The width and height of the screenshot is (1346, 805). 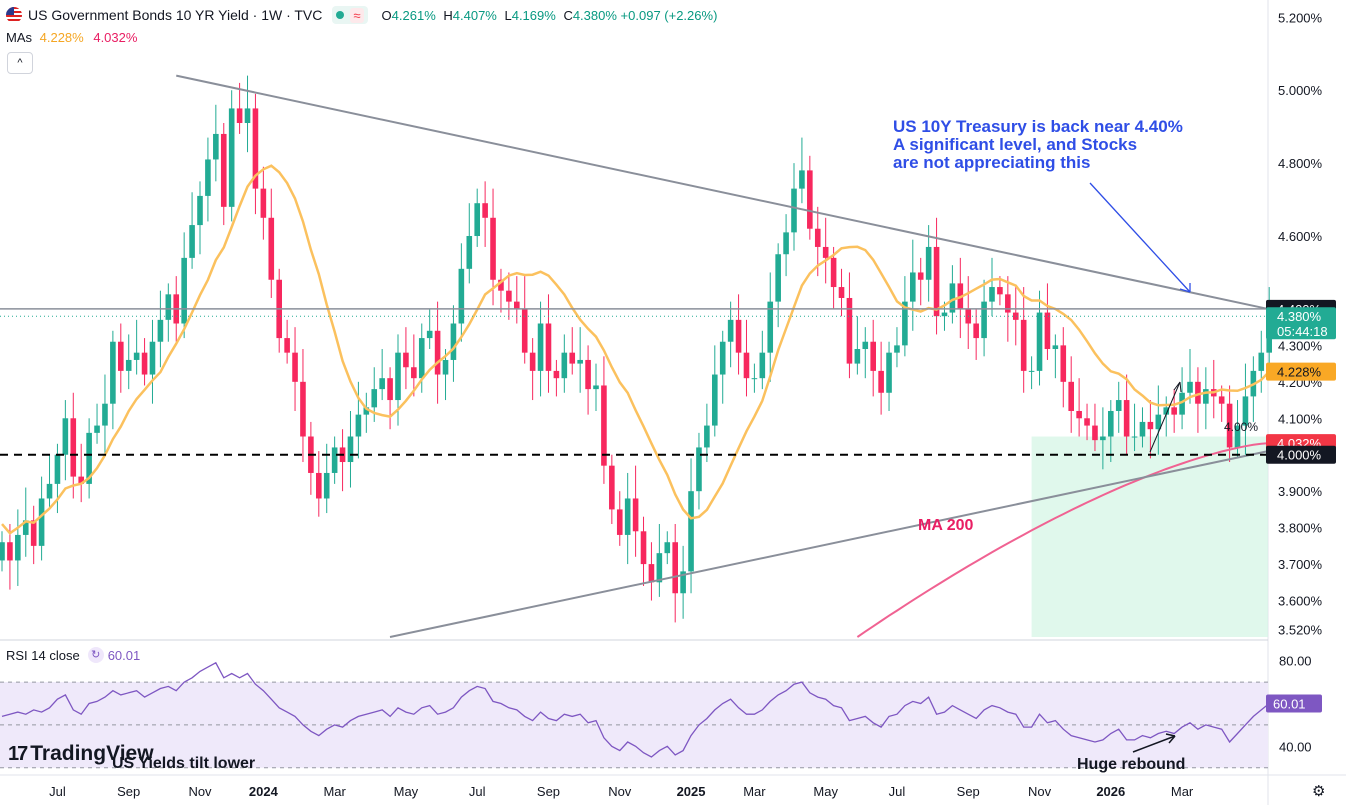 I want to click on price-axis-tick: 3.900%, so click(x=1300, y=491).